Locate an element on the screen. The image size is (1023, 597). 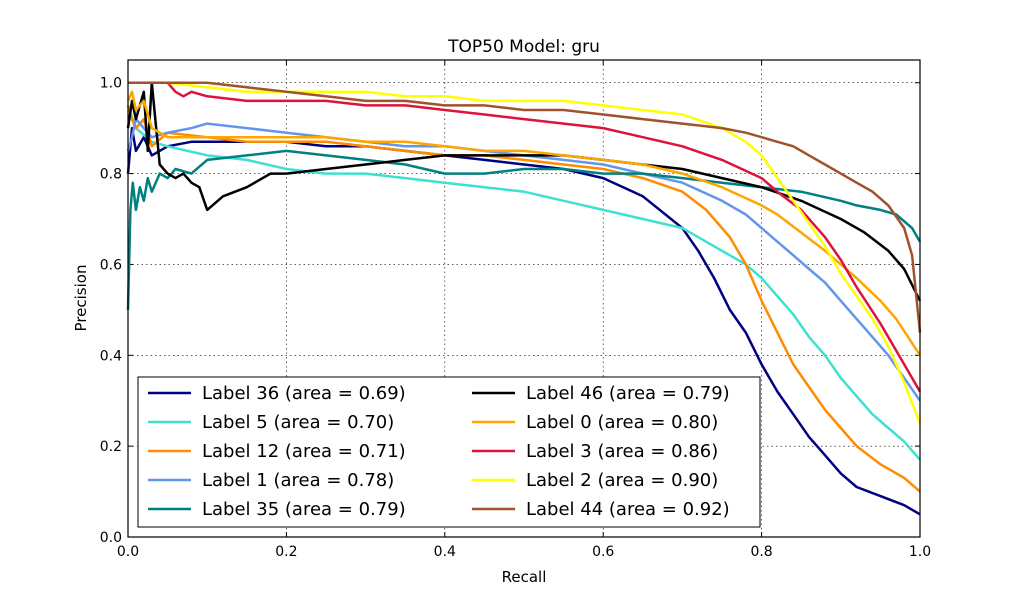
legend-label-4: Label 35 (area = 0.79) is located at coordinates (304, 509).